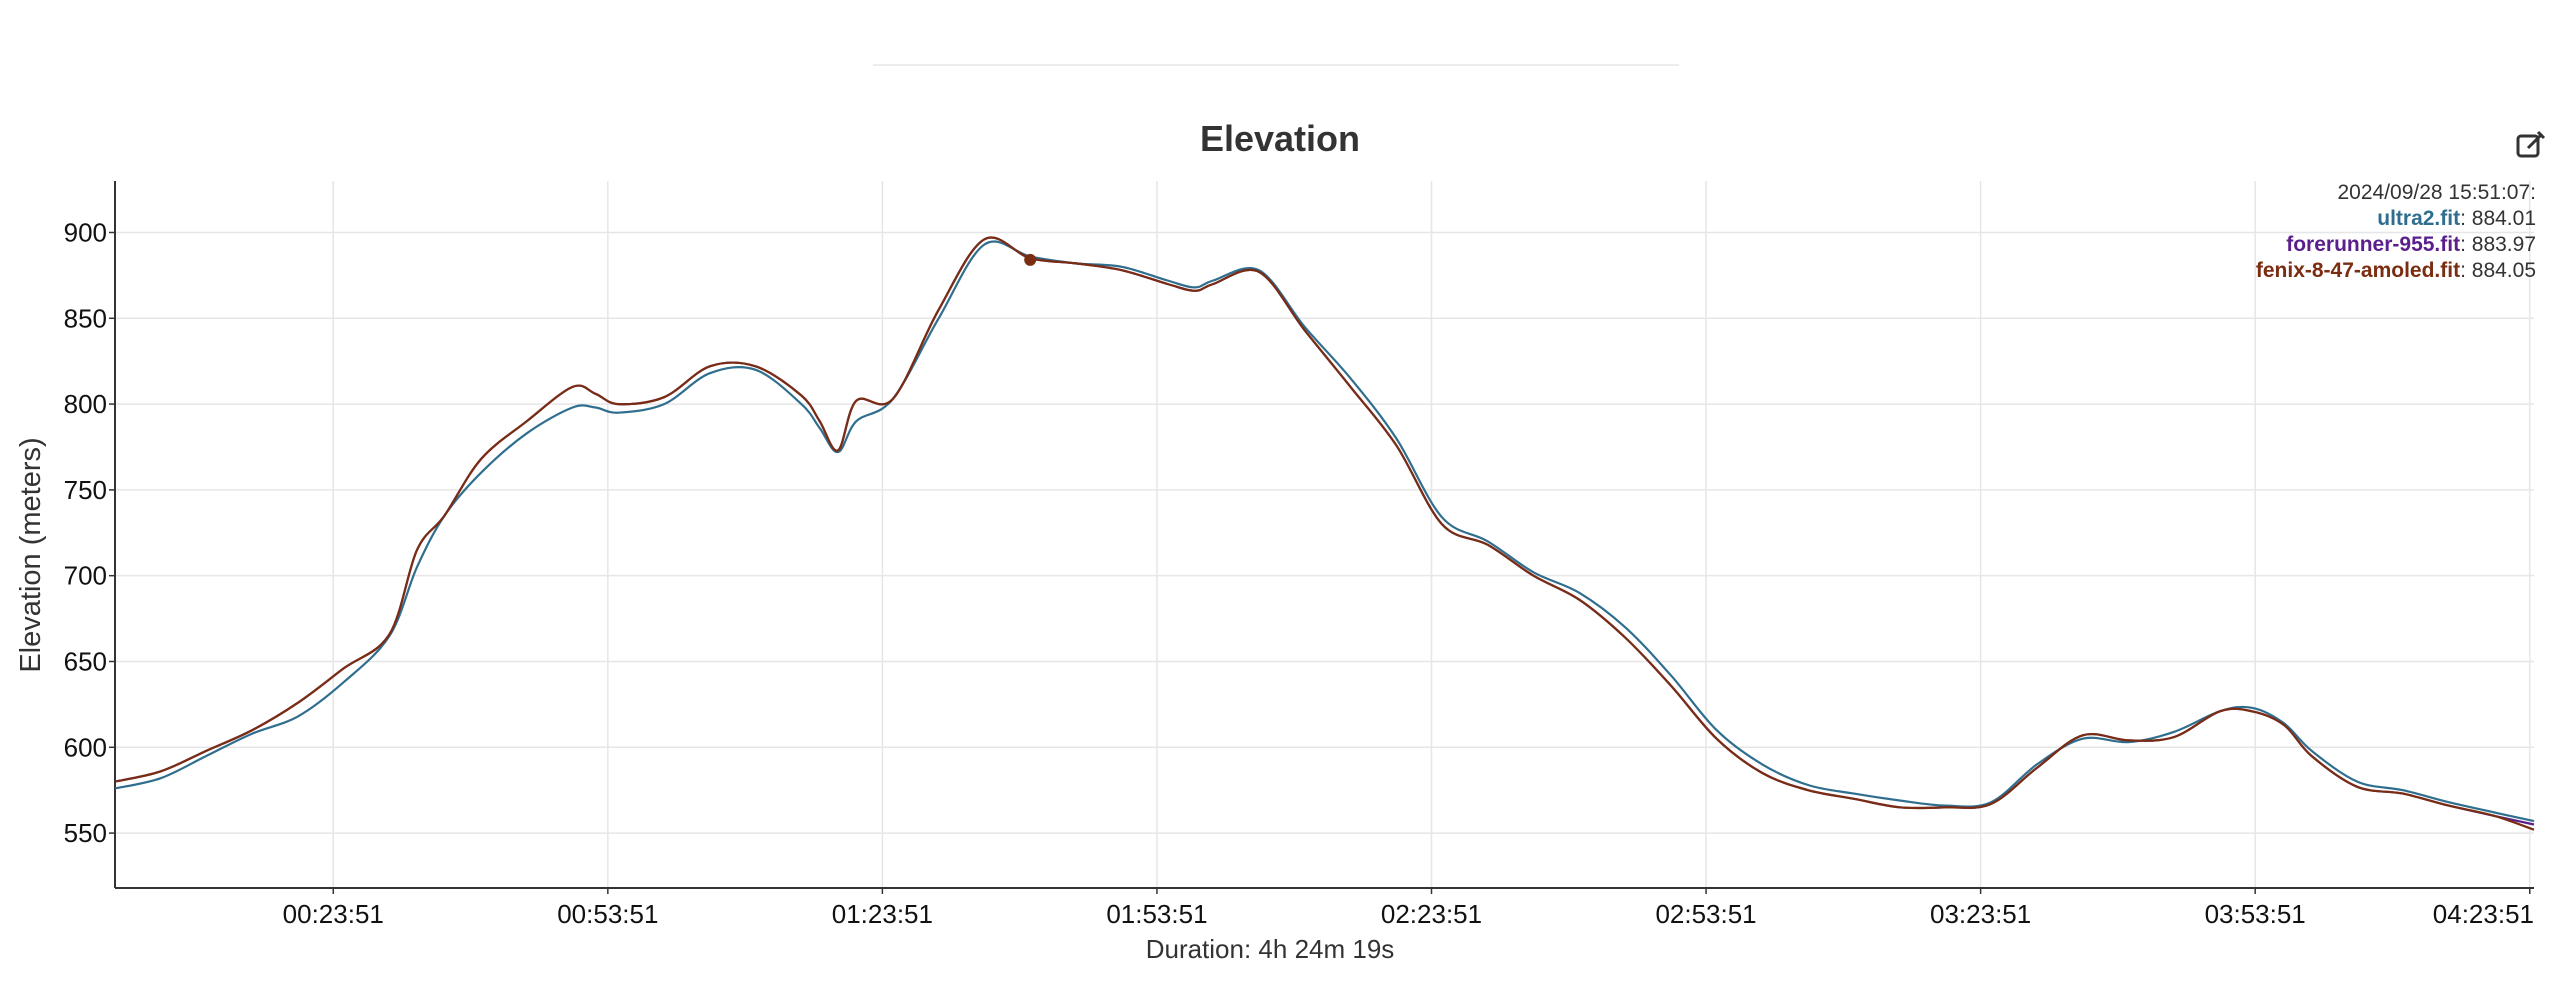  I want to click on x-axis-label: Duration: 4h 24m 19s, so click(1270, 949).